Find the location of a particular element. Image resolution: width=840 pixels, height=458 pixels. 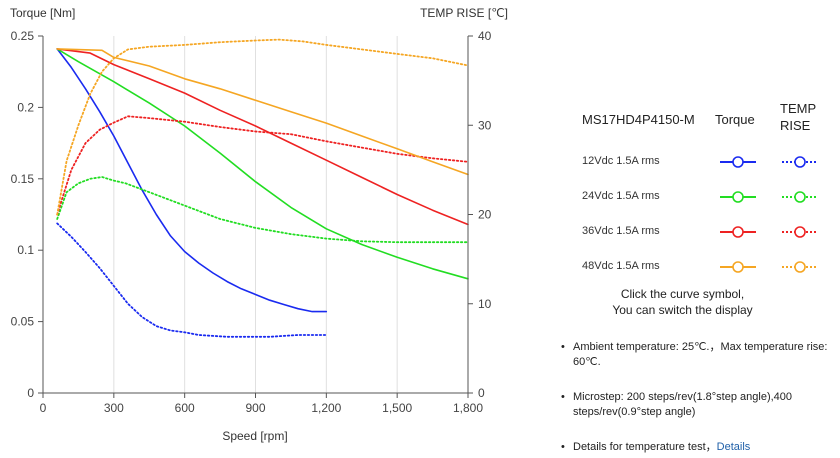

legend-row: 48Vdc 1.5A rms is located at coordinates (697, 266).